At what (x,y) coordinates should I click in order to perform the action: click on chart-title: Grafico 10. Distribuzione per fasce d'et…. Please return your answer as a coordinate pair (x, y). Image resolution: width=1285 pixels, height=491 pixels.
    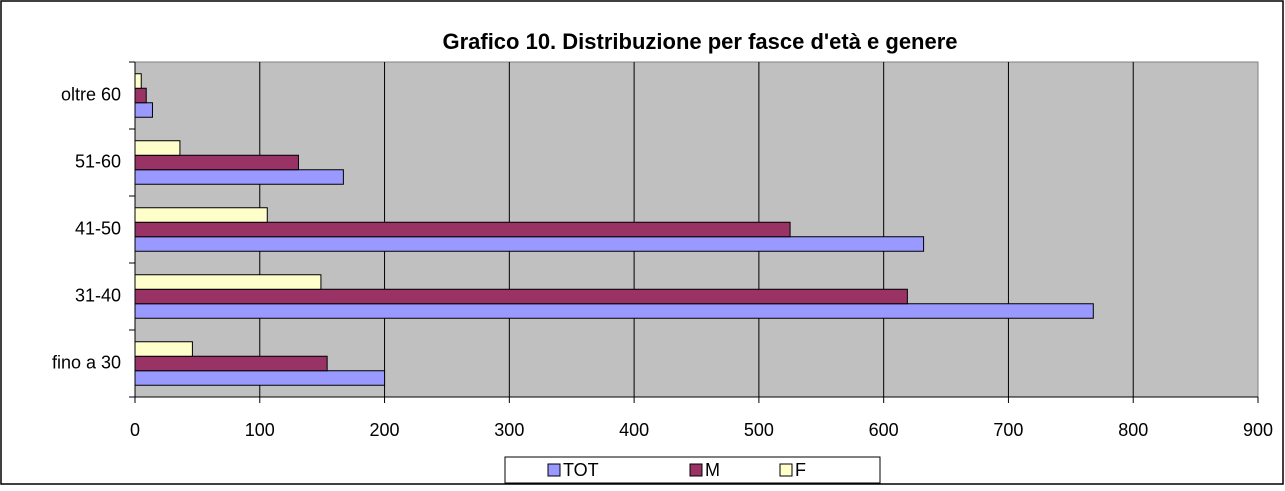
    Looking at the image, I should click on (699, 41).